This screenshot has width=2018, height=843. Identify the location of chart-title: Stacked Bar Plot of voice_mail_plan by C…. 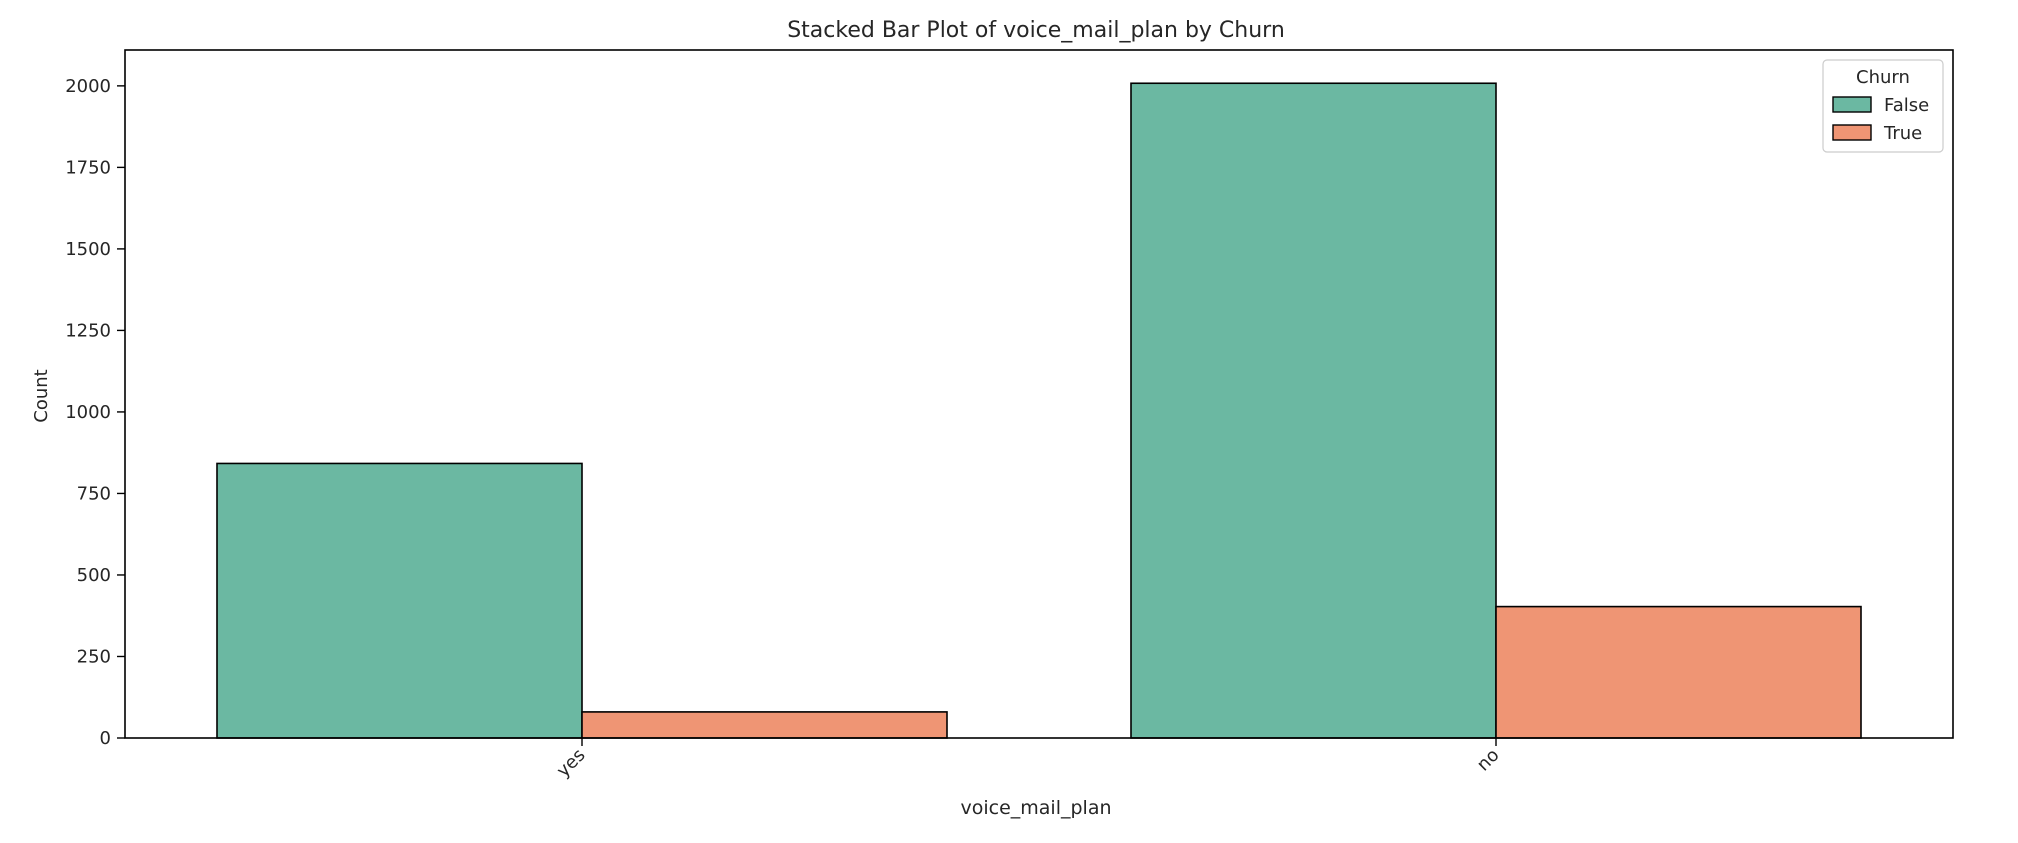
(1036, 30).